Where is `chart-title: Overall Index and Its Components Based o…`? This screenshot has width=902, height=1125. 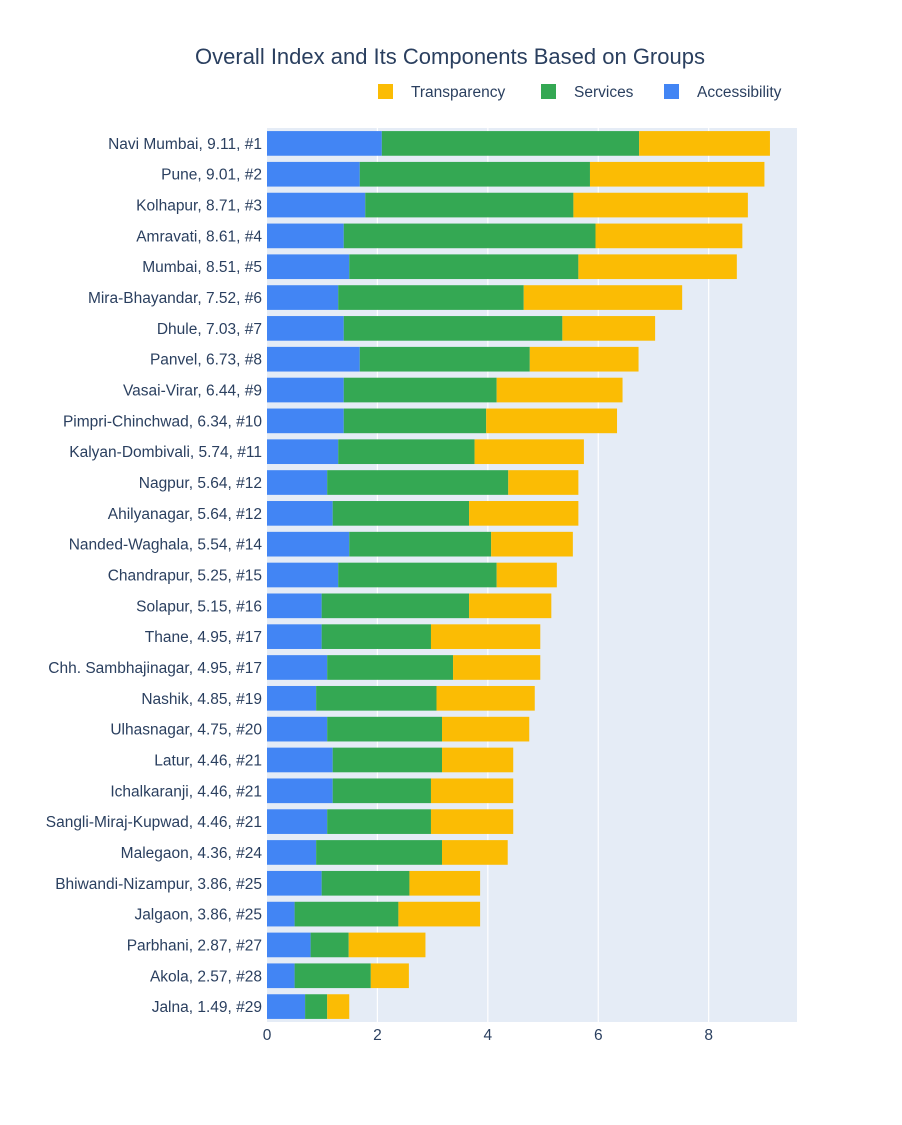 chart-title: Overall Index and Its Components Based o… is located at coordinates (450, 56).